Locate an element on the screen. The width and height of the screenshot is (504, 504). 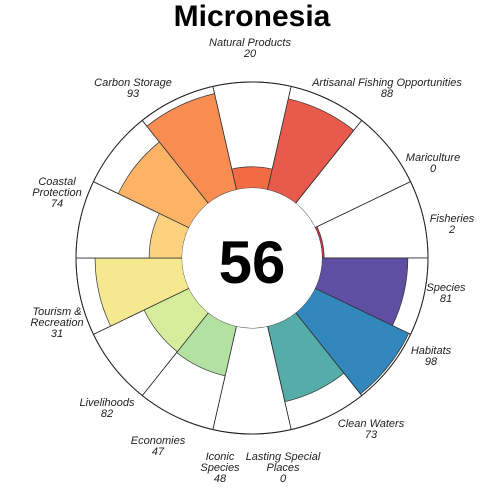
petal-label: Fisheries 2 is located at coordinates (452, 224).